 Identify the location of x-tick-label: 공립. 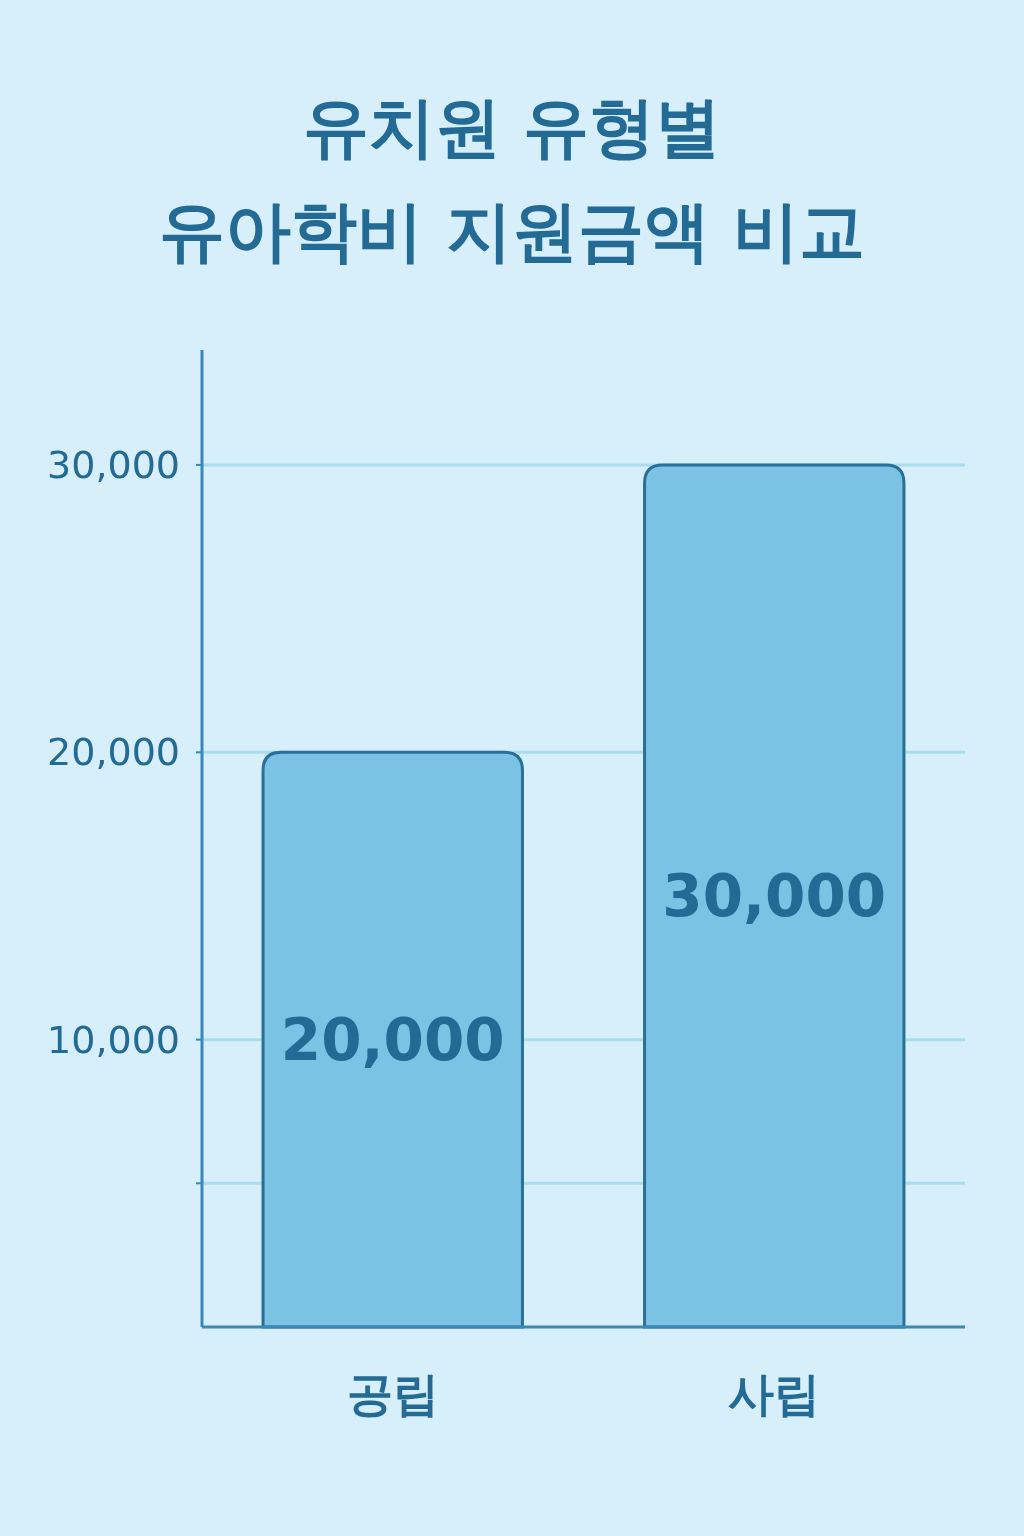
(392, 1394).